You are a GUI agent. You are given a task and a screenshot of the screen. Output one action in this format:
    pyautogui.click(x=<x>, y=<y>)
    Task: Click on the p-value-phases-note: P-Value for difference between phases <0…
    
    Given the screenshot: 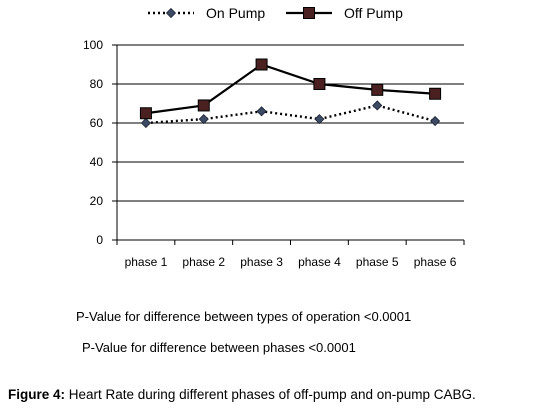 What is the action you would take?
    pyautogui.click(x=219, y=347)
    